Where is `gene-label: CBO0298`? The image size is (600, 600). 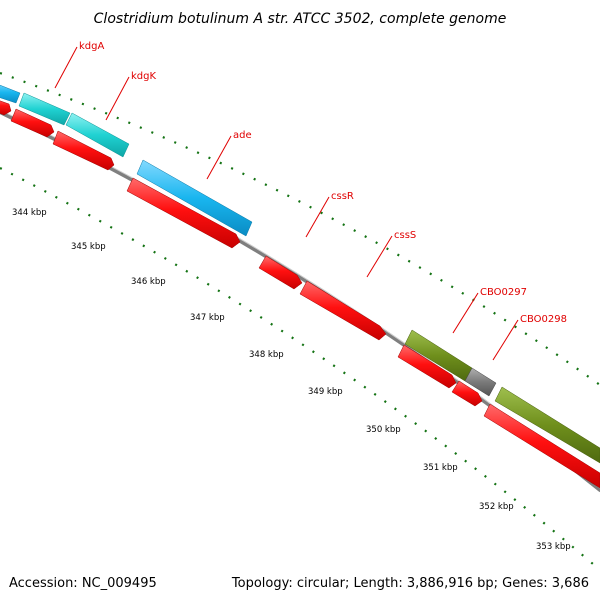 gene-label: CBO0298 is located at coordinates (543, 319).